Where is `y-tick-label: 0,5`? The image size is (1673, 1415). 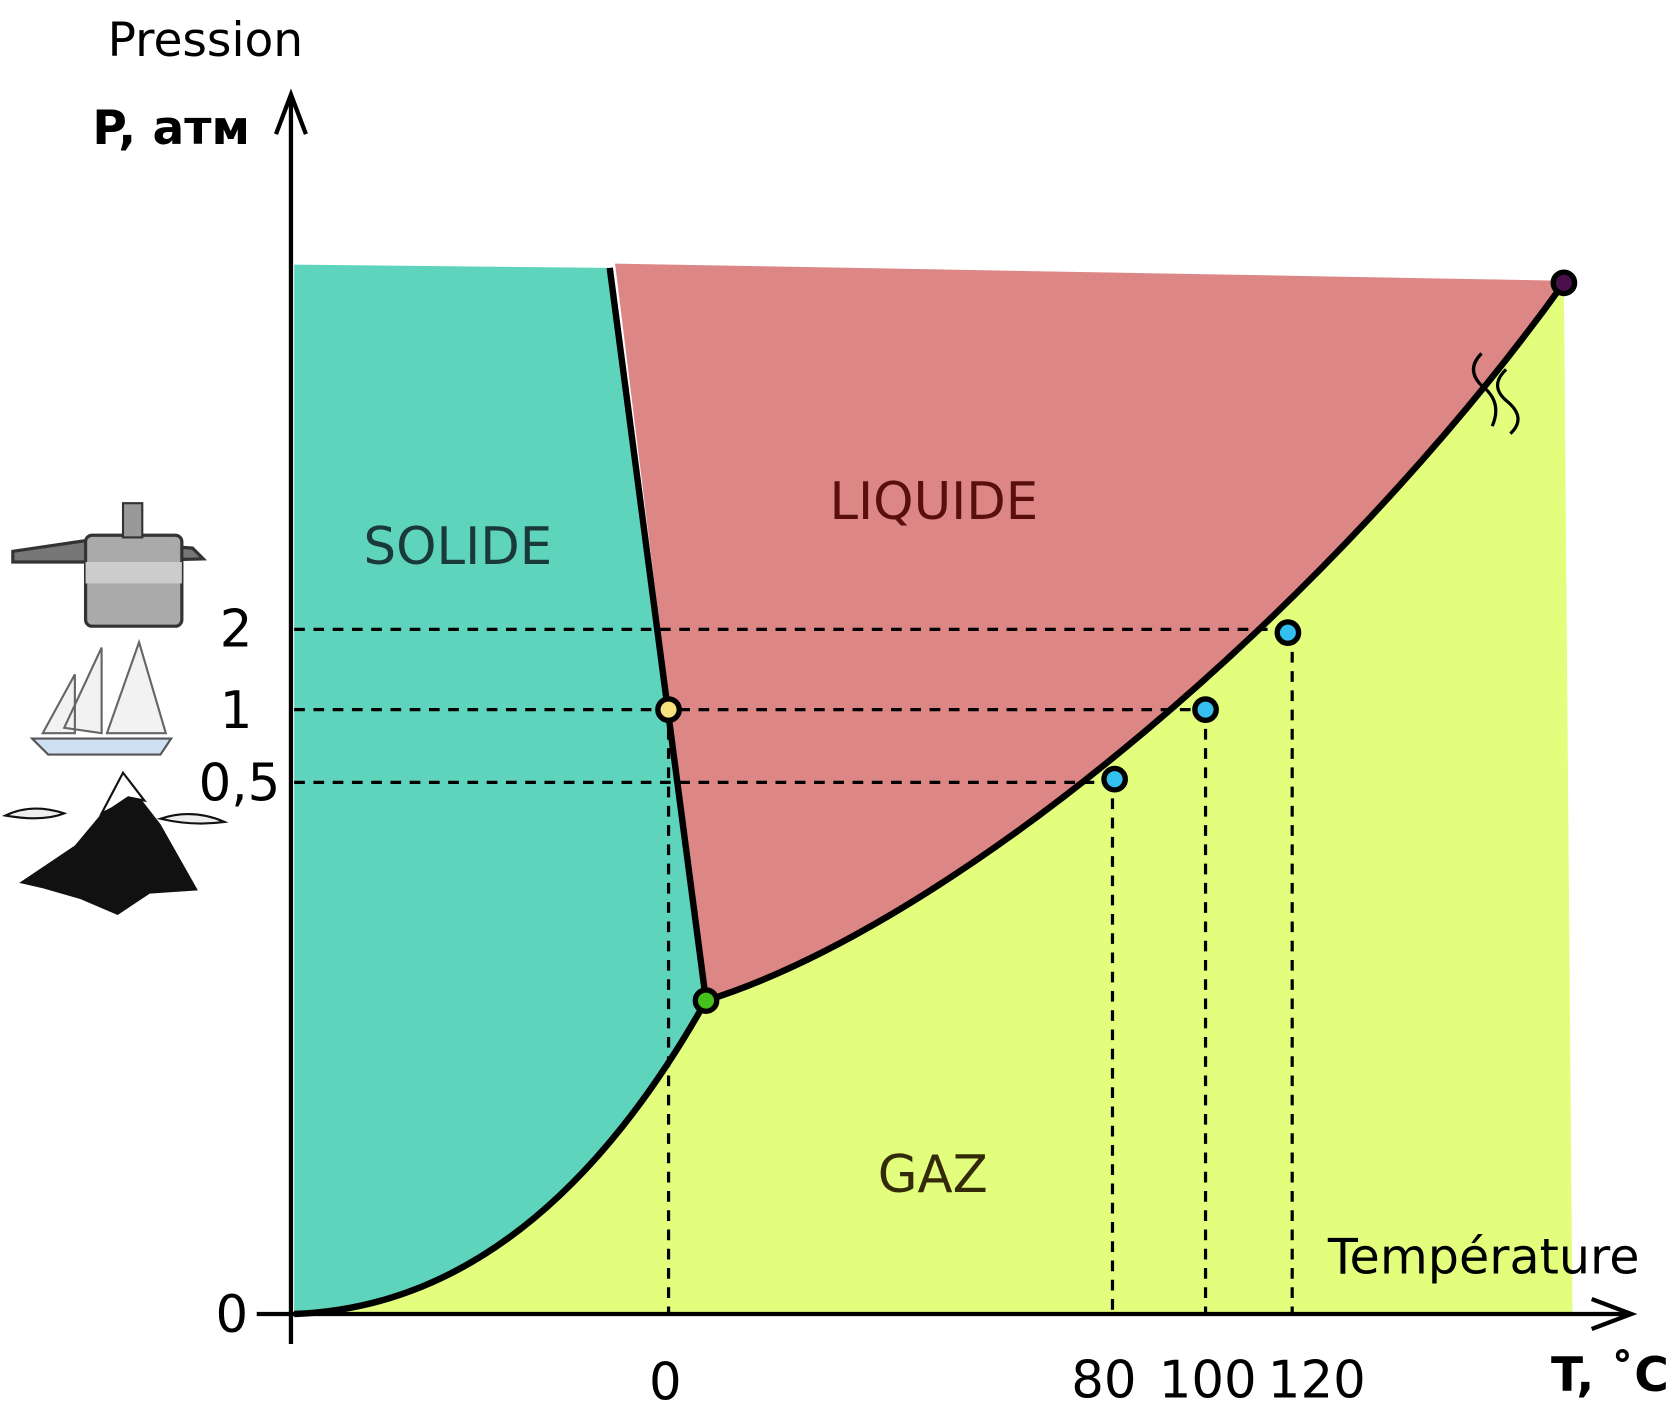 y-tick-label: 0,5 is located at coordinates (240, 784).